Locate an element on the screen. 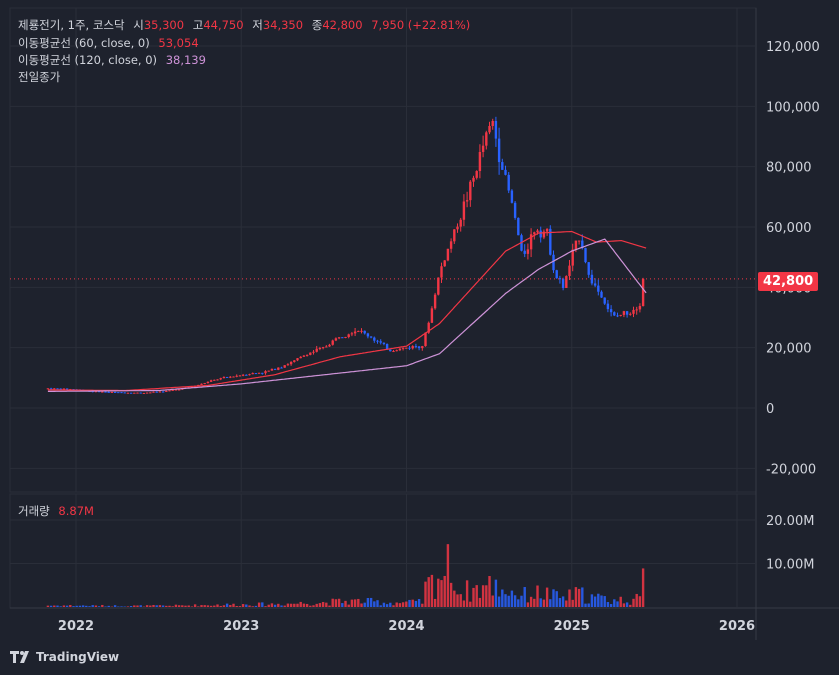 This screenshot has height=675, width=839. tradingview-logo-text: TradingView is located at coordinates (78, 657).